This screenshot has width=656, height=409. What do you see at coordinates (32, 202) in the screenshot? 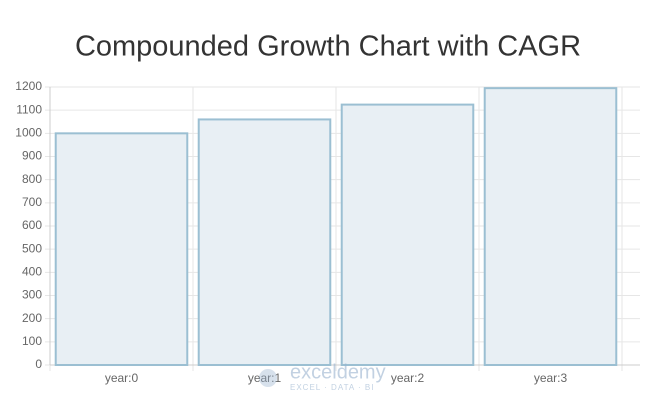
I see `y-tick-label: 700` at bounding box center [32, 202].